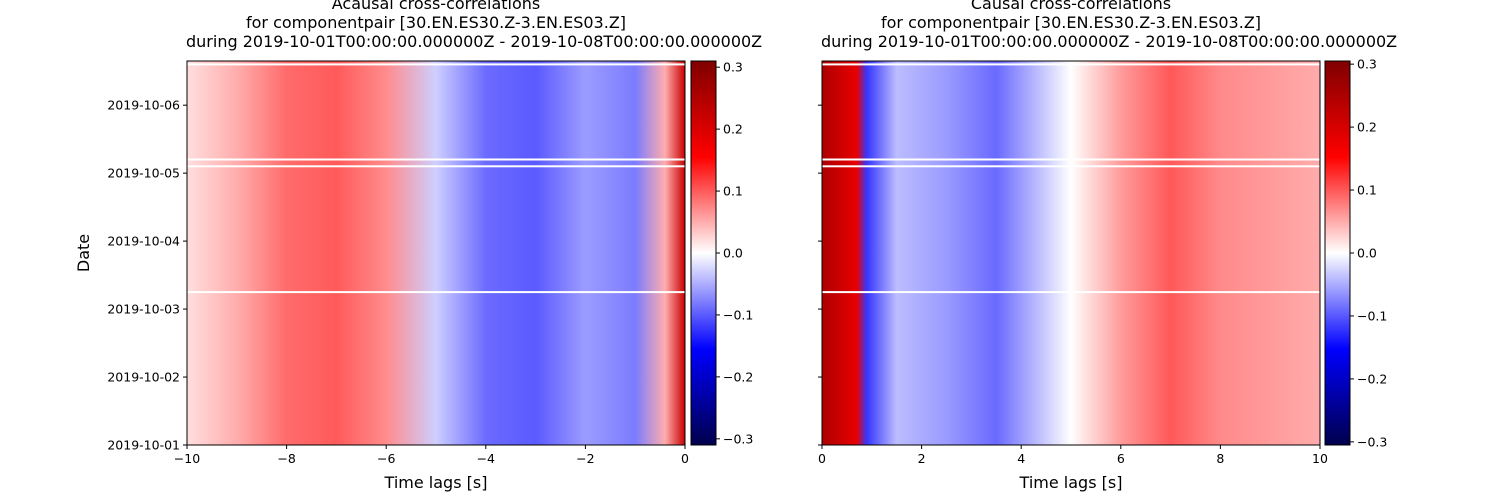 This screenshot has height=500, width=1500. What do you see at coordinates (1337, 253) in the screenshot?
I see `right-colorbar-gradient` at bounding box center [1337, 253].